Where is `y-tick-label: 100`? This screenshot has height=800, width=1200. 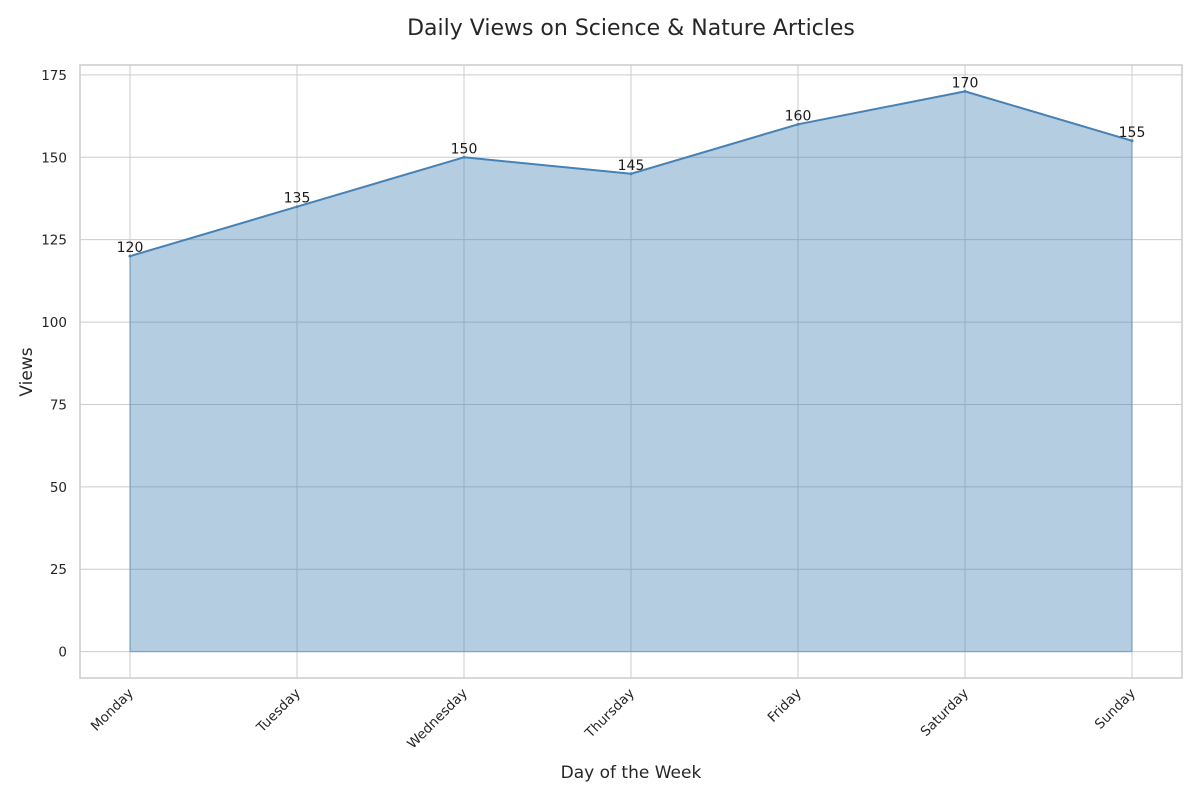 y-tick-label: 100 is located at coordinates (54, 323).